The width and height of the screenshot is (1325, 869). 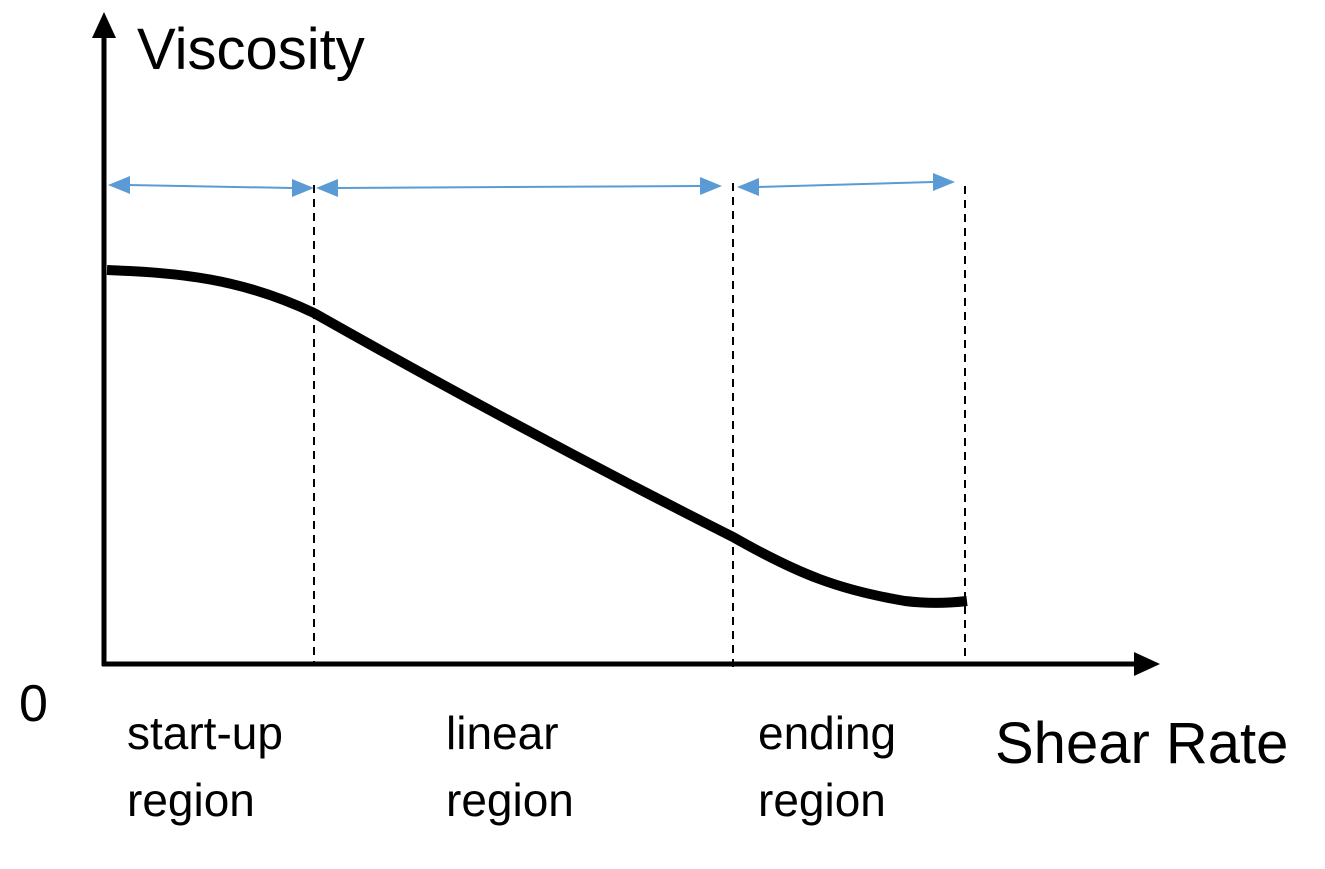 What do you see at coordinates (1147, 664) in the screenshot?
I see `x-axis-arrowhead` at bounding box center [1147, 664].